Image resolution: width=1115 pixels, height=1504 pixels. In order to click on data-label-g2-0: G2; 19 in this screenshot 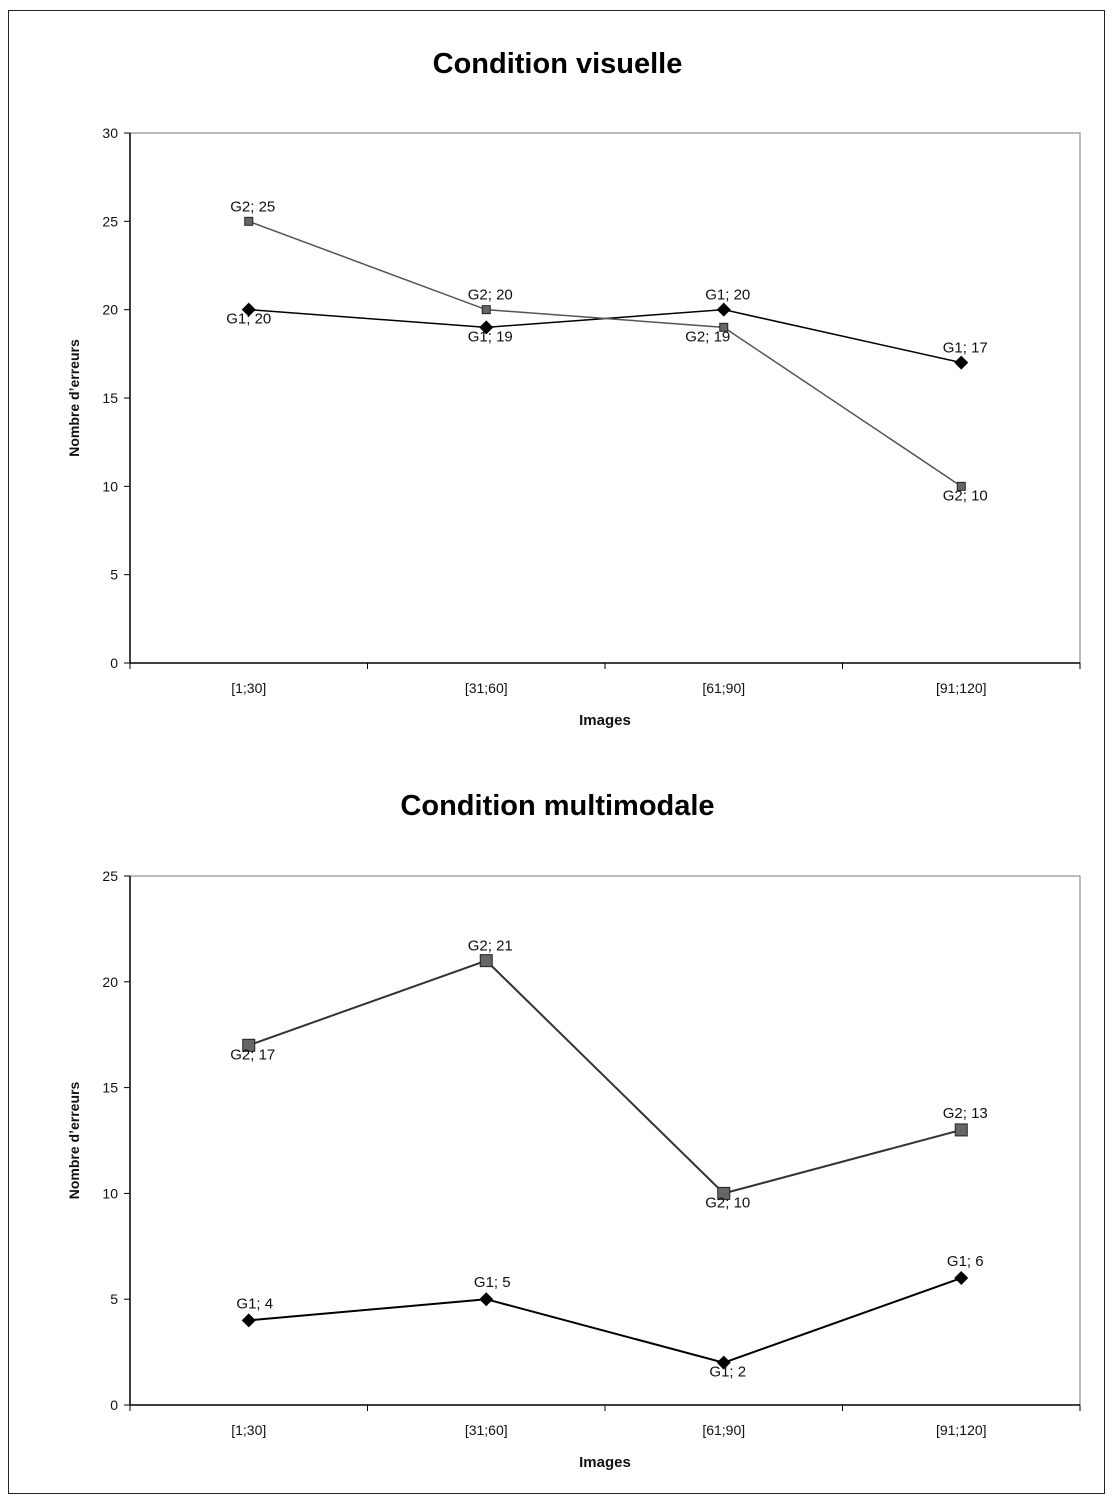, I will do `click(707, 336)`.